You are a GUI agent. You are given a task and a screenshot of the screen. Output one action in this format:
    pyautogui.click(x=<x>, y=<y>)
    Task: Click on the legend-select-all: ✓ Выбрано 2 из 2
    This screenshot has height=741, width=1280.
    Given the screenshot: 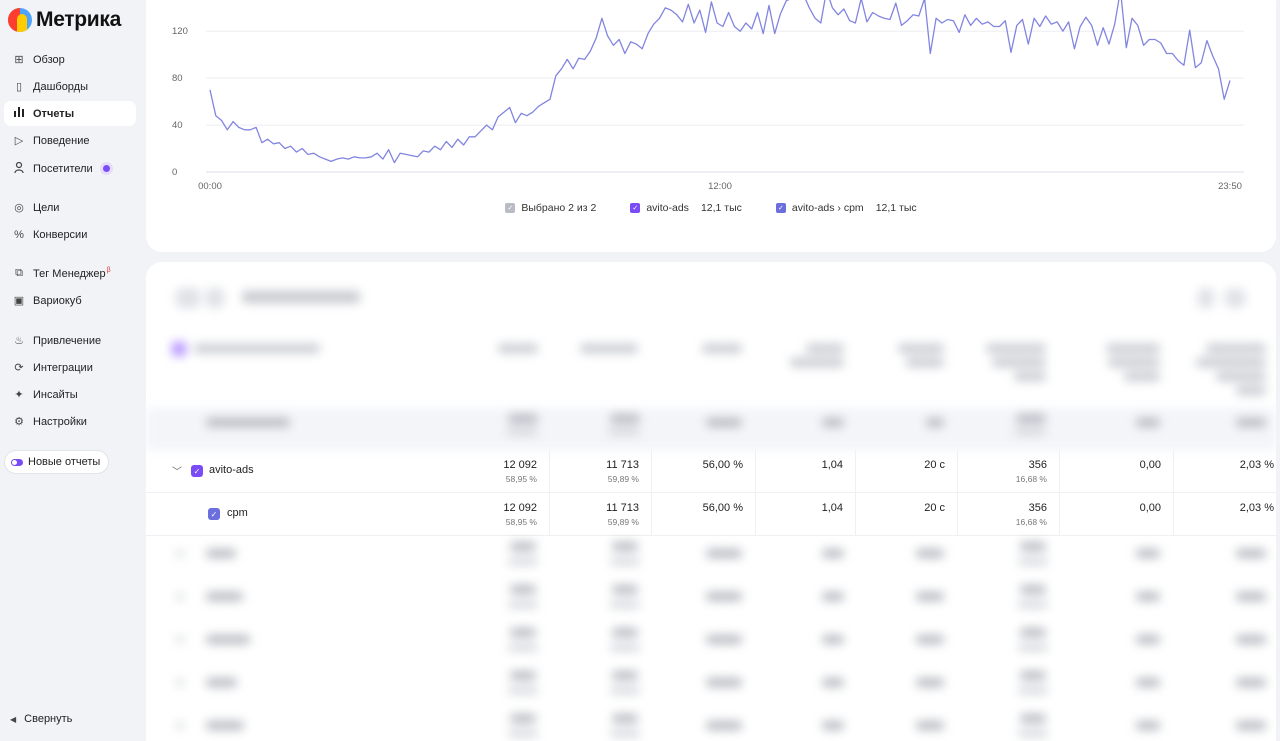 What is the action you would take?
    pyautogui.click(x=550, y=208)
    